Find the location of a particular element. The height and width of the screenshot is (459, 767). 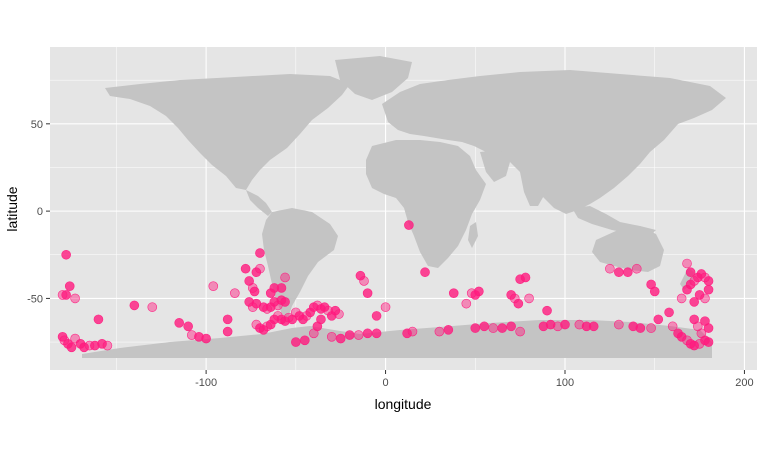

x-tick-label: 200 is located at coordinates (744, 383).